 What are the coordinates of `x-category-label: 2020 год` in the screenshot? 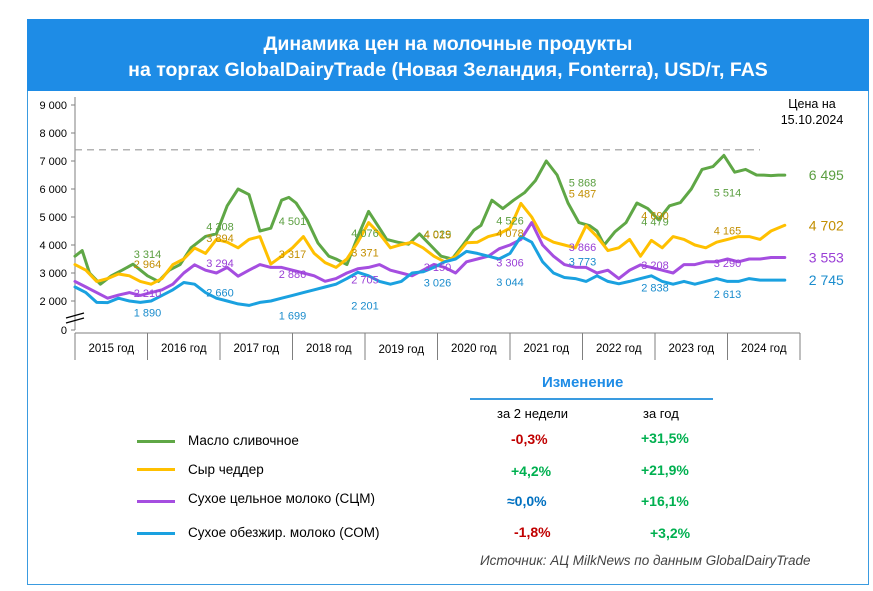 It's located at (474, 349).